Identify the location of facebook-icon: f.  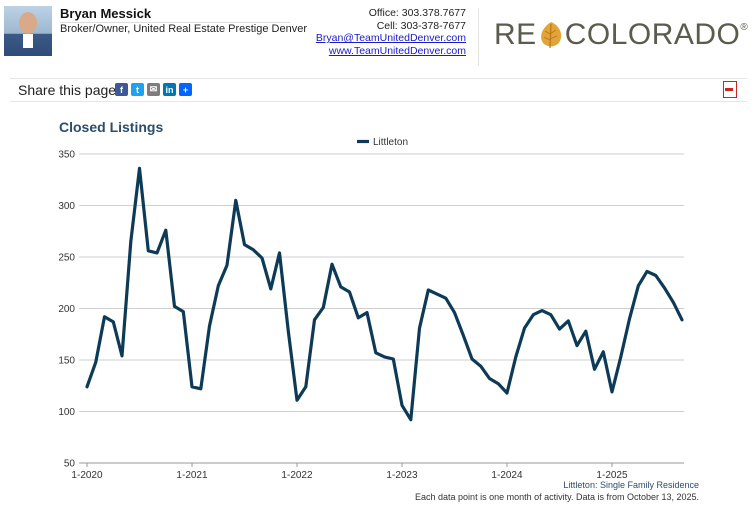
(121, 89).